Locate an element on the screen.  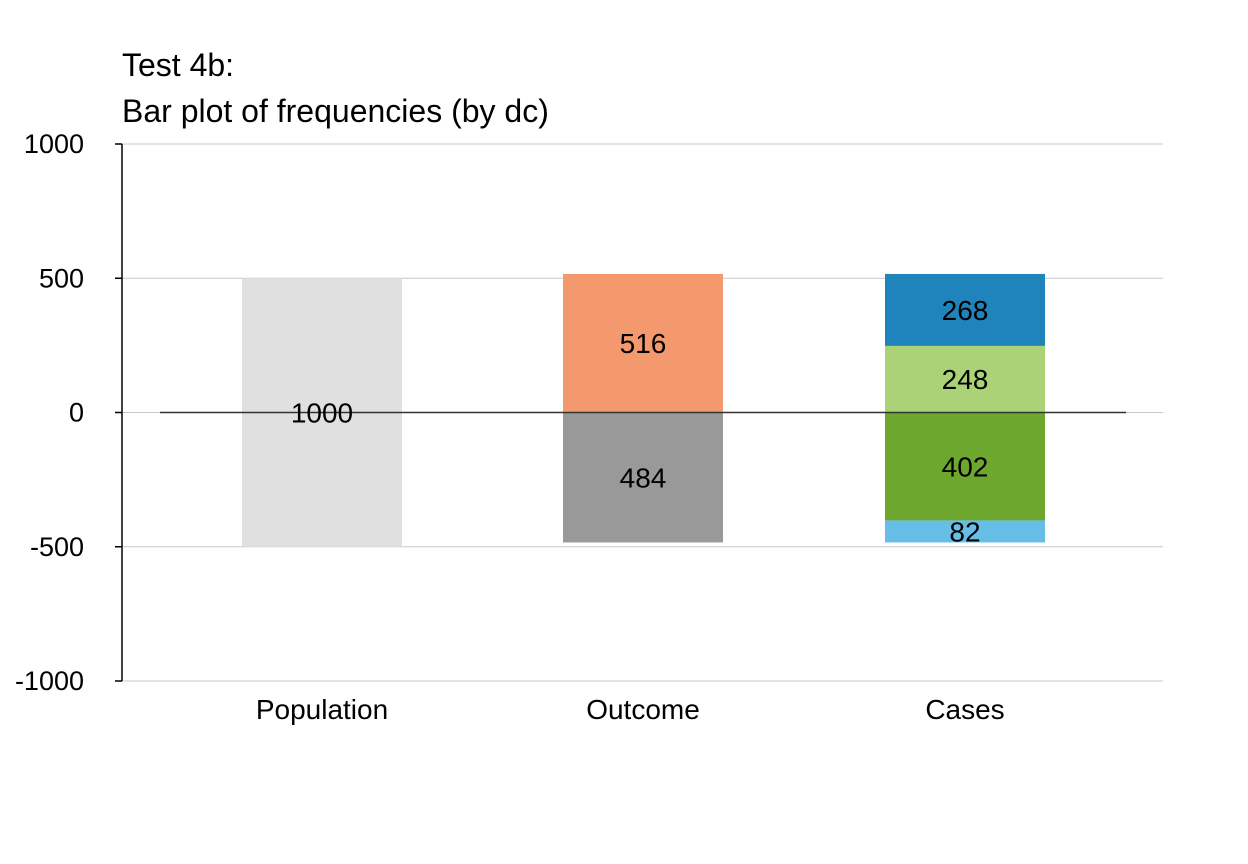
y-tick-label: -500 is located at coordinates (57, 547).